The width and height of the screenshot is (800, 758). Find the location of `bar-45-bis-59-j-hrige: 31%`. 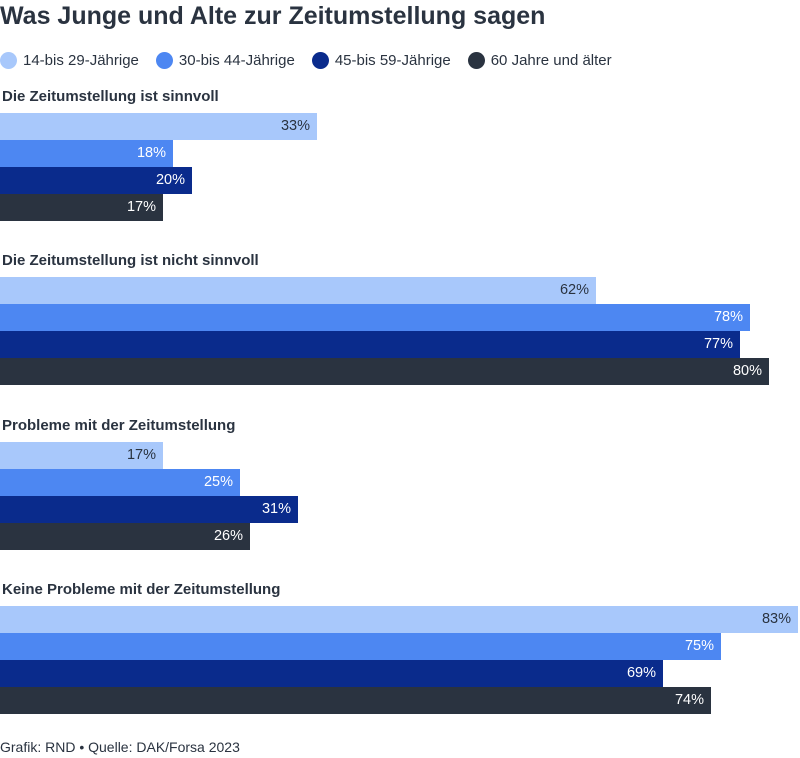

bar-45-bis-59-j-hrige: 31% is located at coordinates (149, 509).